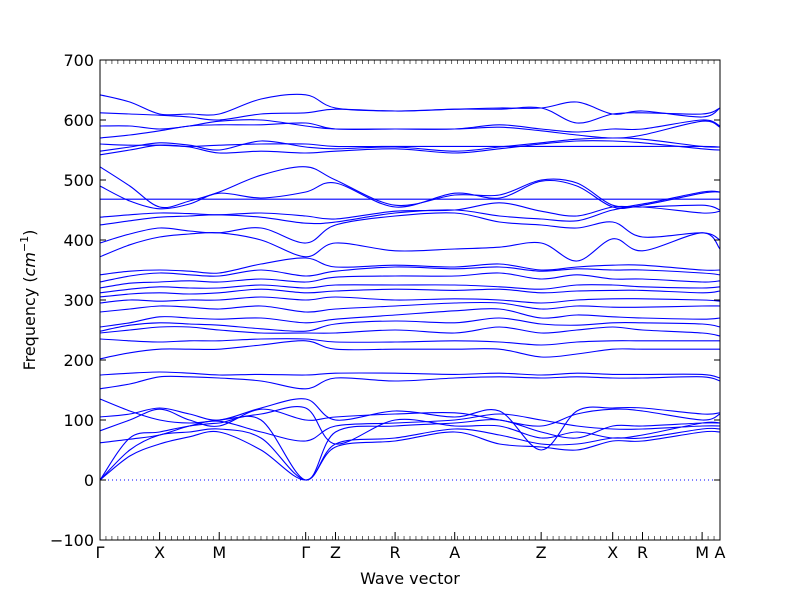 The height and width of the screenshot is (600, 800). Describe the element at coordinates (89, 480) in the screenshot. I see `y-tick-label: 0` at that location.